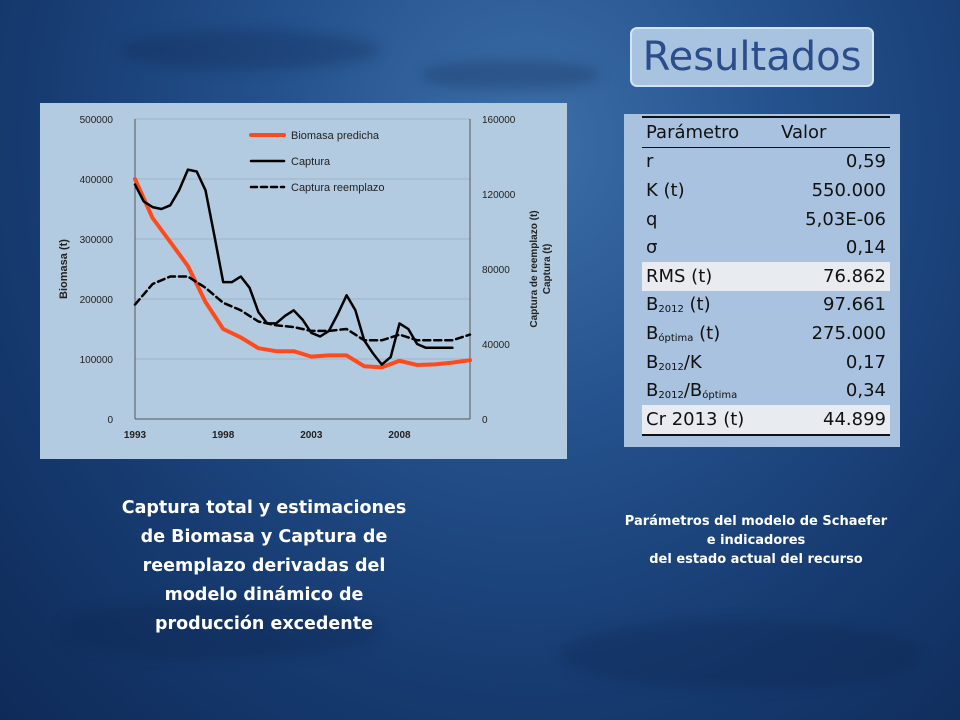 This screenshot has width=960, height=720. Describe the element at coordinates (709, 219) in the screenshot. I see `param-name: q` at that location.